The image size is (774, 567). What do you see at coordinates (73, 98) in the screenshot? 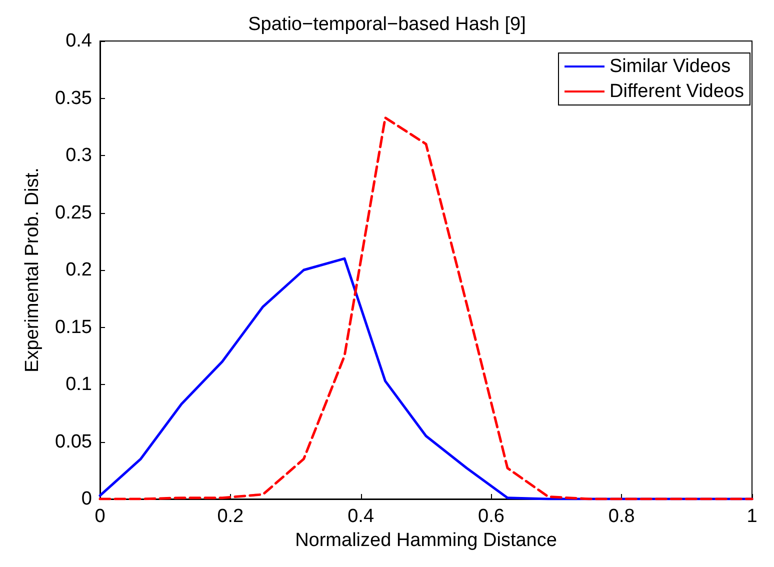
I see `y-tick-label: 0.35` at bounding box center [73, 98].